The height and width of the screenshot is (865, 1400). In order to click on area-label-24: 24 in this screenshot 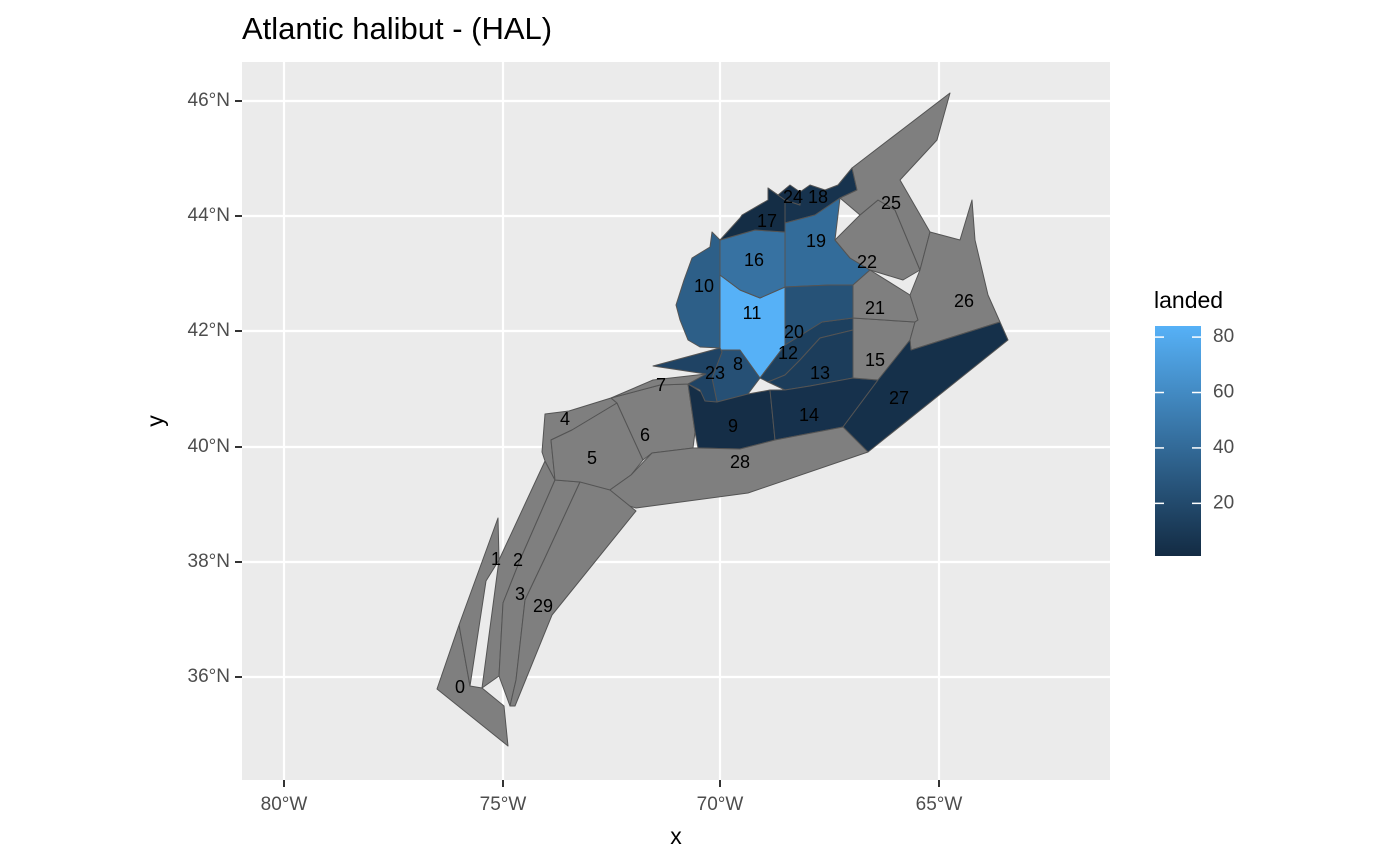, I will do `click(793, 197)`.